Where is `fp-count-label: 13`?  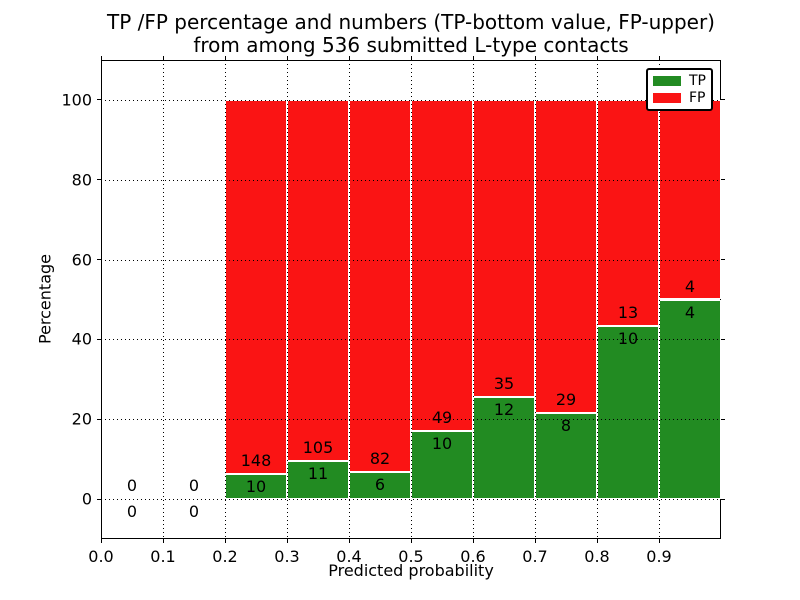
fp-count-label: 13 is located at coordinates (628, 312).